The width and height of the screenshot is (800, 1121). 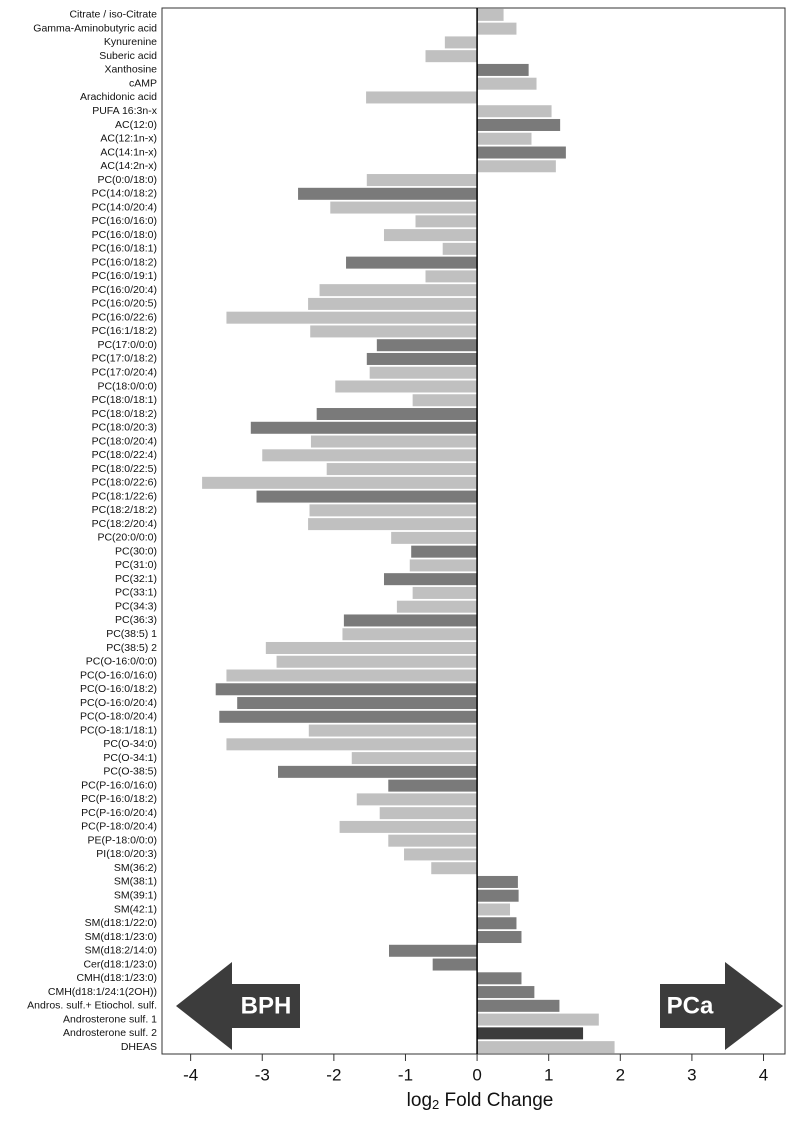 I want to click on y-tick-label: PC(18:0/0:0), so click(x=127, y=386).